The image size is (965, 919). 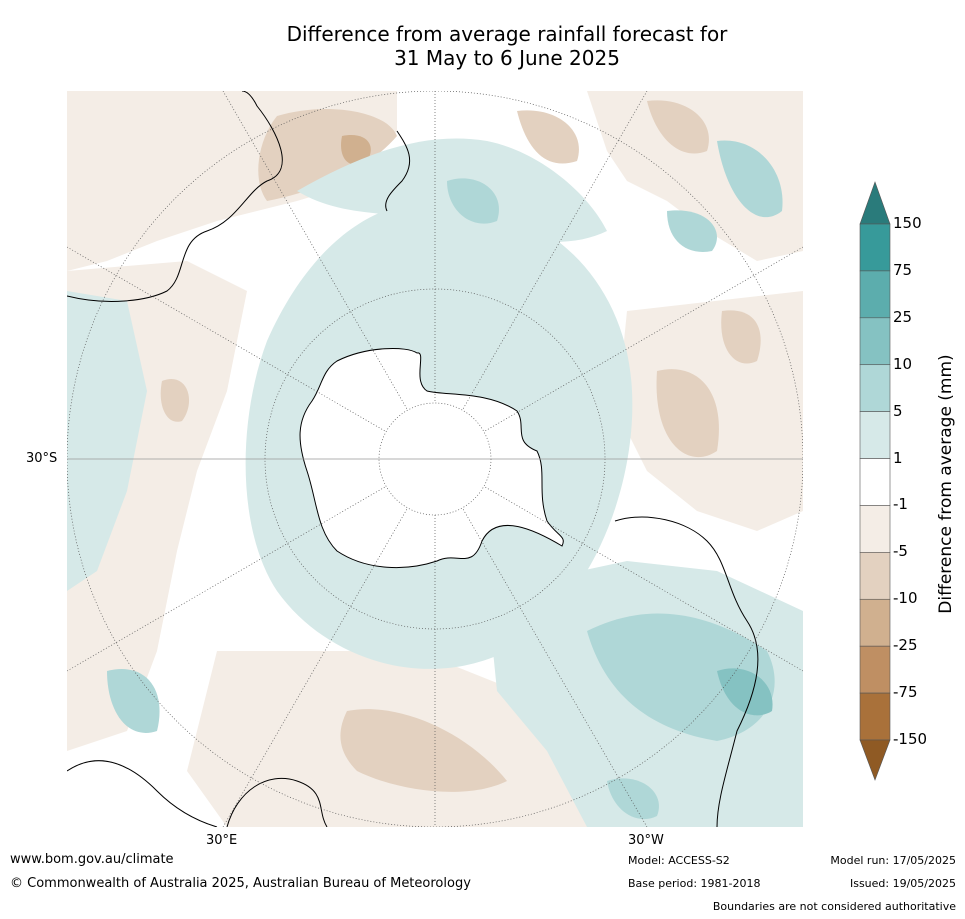 What do you see at coordinates (315, 667) in the screenshot?
I see `meridian-120e` at bounding box center [315, 667].